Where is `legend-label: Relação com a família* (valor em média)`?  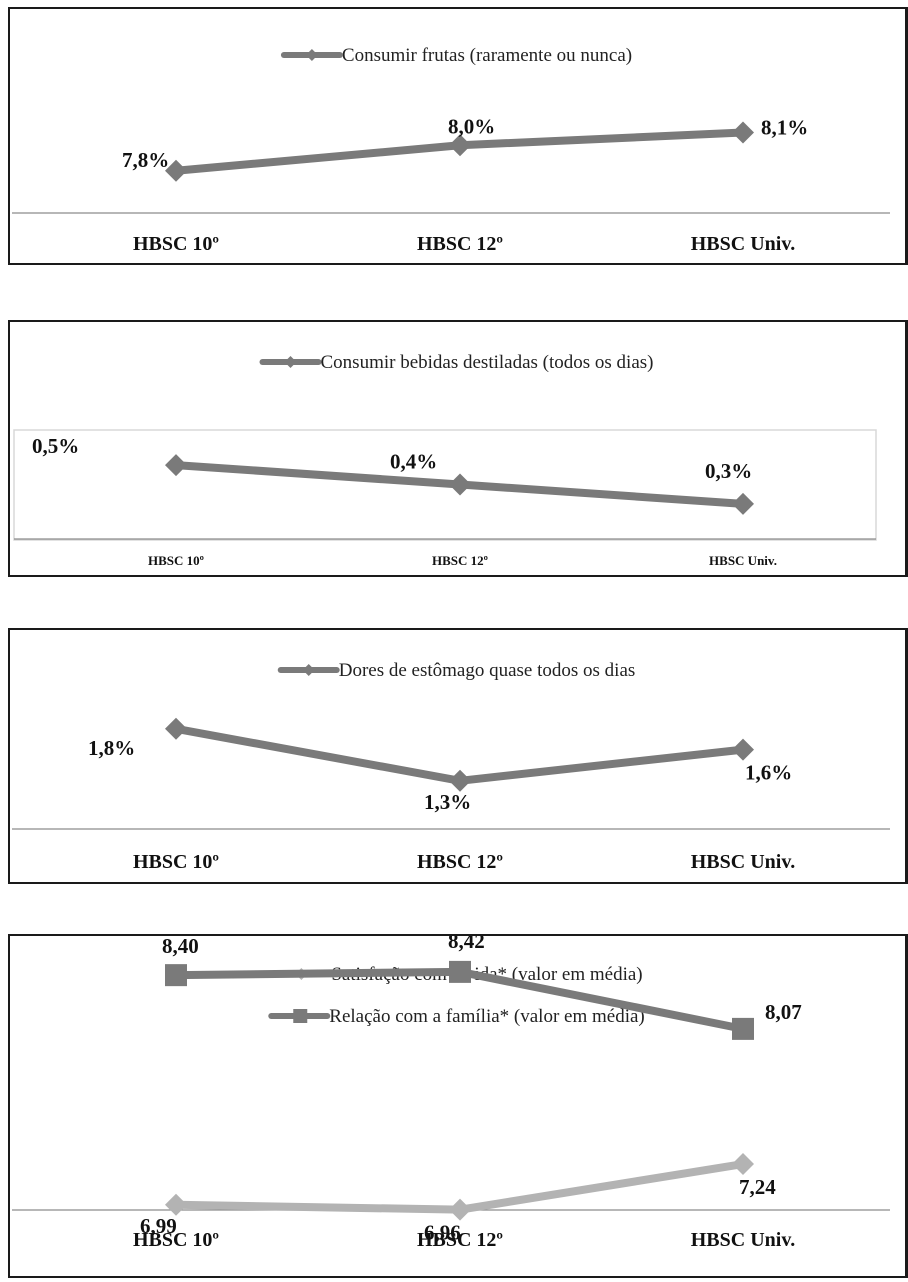
legend-label: Relação com a família* (valor em média) is located at coordinates (486, 1016).